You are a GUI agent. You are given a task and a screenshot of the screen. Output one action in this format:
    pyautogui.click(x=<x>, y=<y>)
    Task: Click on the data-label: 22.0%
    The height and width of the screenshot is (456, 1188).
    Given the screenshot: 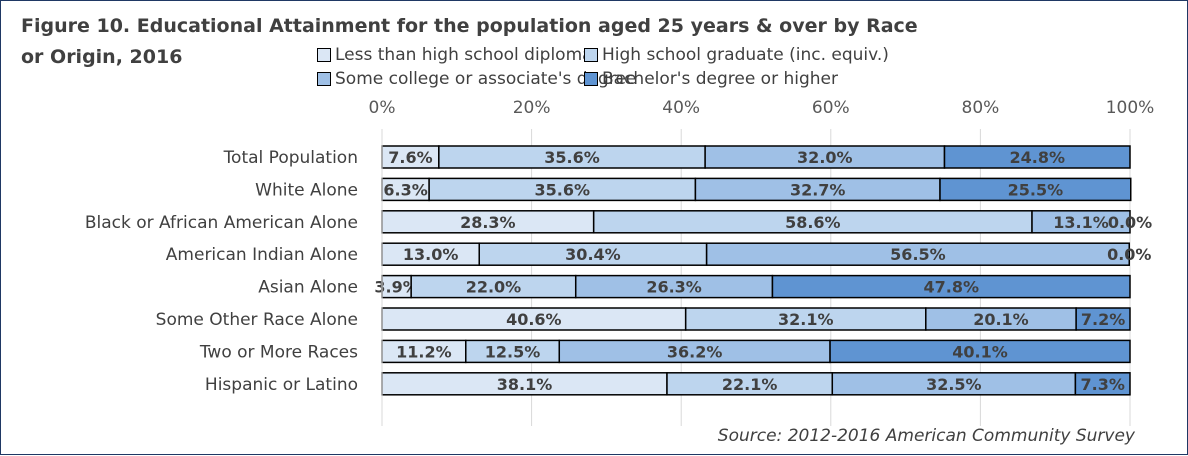 What is the action you would take?
    pyautogui.click(x=494, y=287)
    